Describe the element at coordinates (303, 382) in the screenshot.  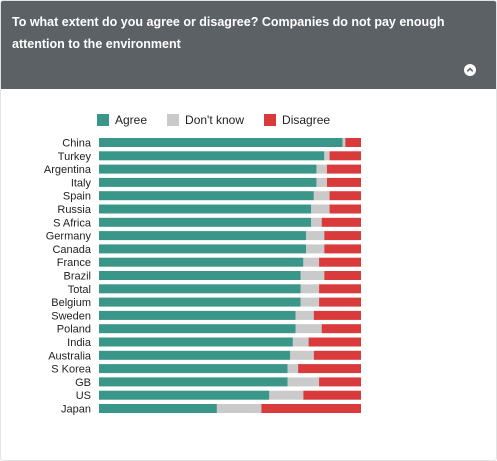
I see `bar-gb-don-t-know` at that location.